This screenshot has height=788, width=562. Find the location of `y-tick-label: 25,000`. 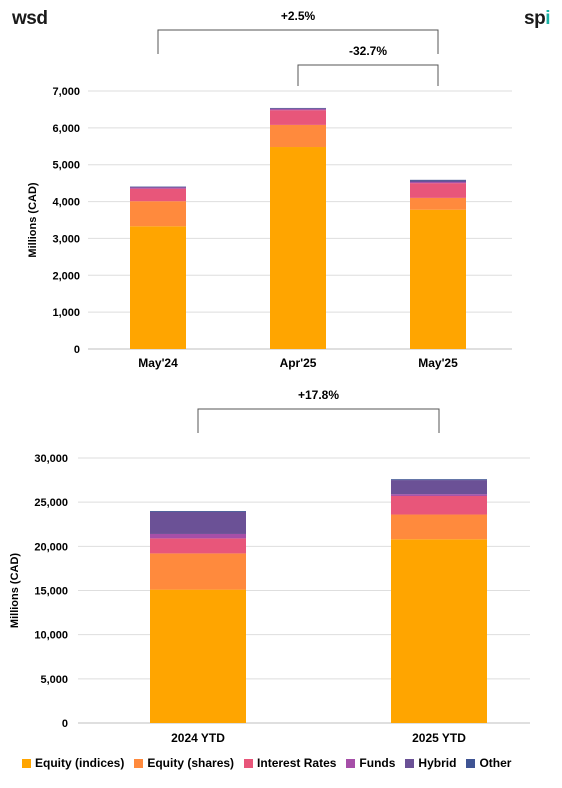

y-tick-label: 25,000 is located at coordinates (51, 503).